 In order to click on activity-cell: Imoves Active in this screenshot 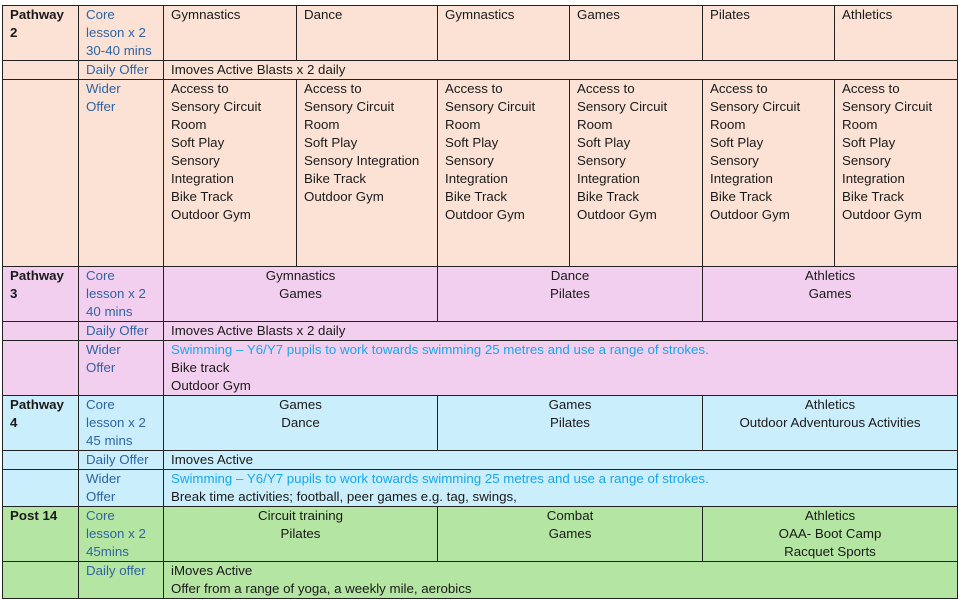, I will do `click(560, 460)`.